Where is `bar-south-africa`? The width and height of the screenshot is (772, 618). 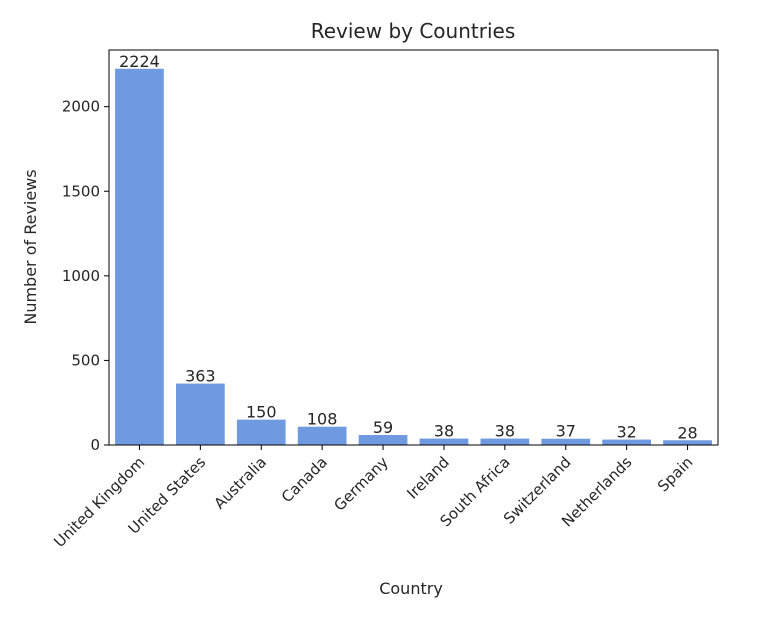
bar-south-africa is located at coordinates (505, 441).